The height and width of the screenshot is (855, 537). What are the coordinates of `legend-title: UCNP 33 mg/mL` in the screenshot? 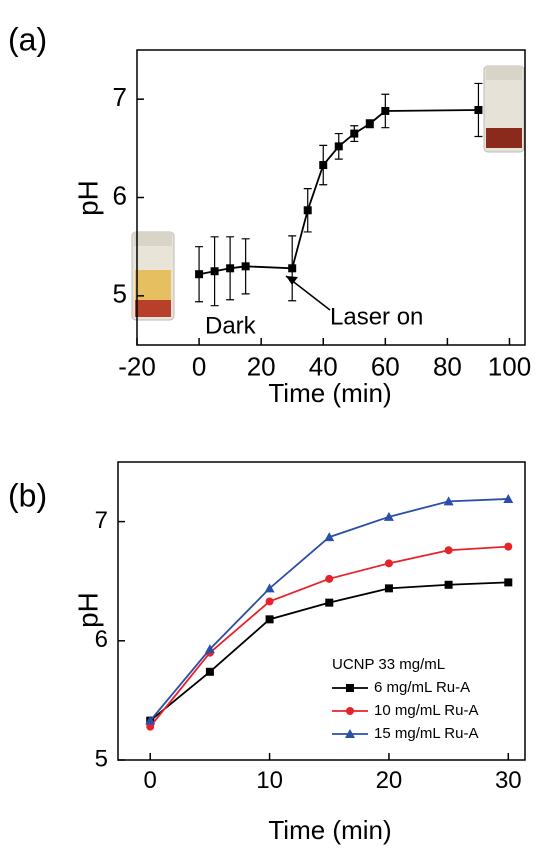 It's located at (388, 664).